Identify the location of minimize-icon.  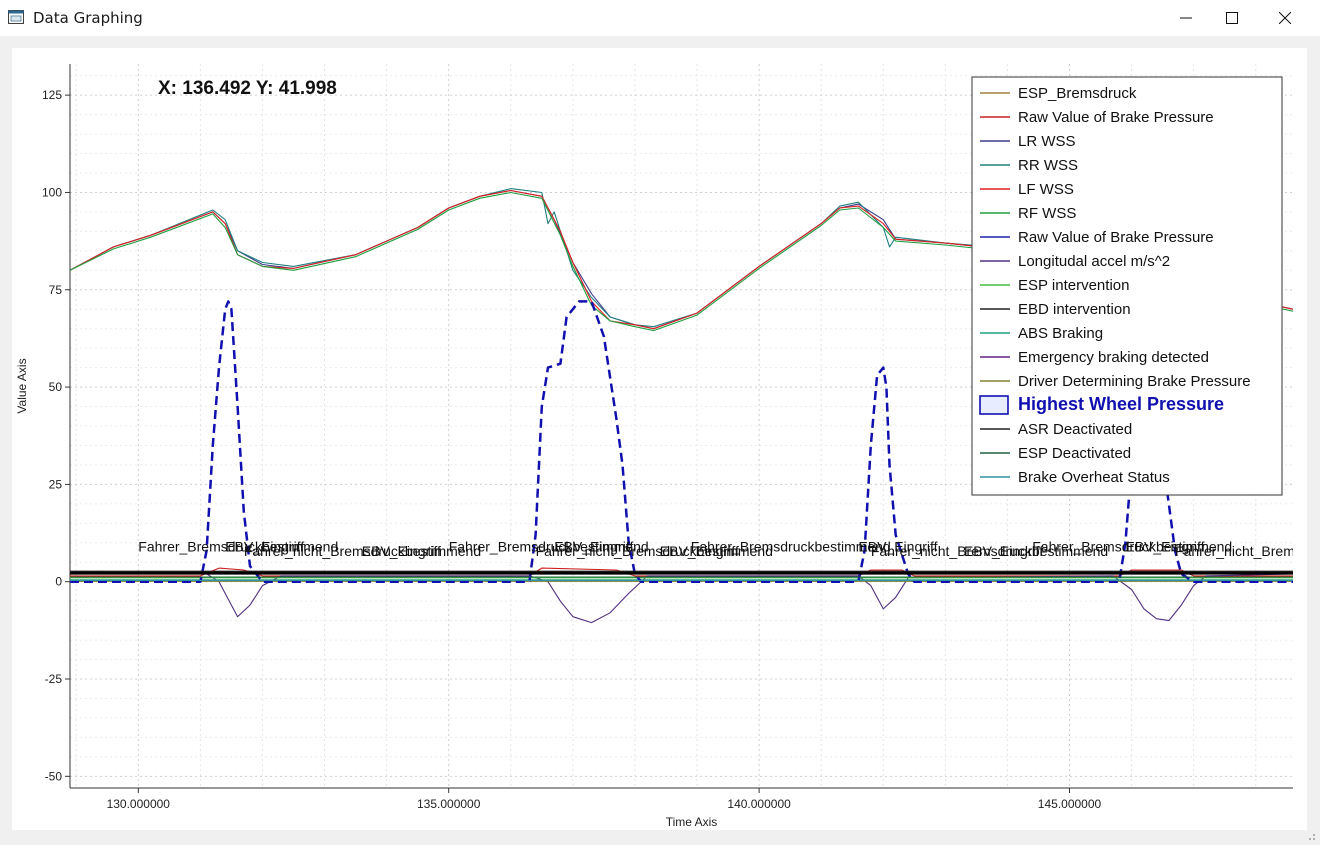
(1186, 18).